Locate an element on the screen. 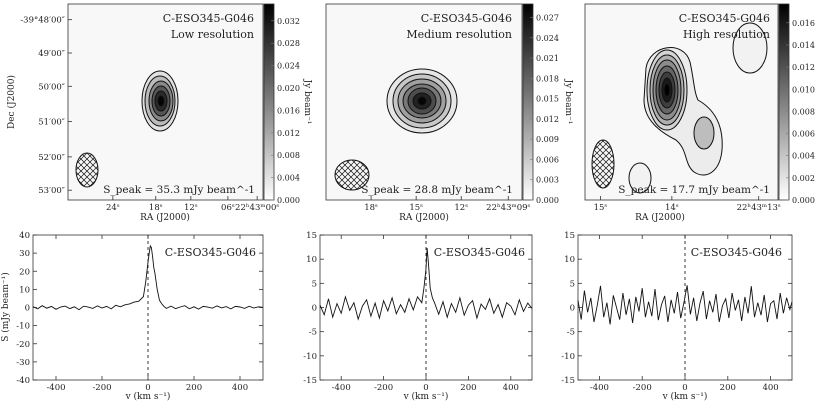 The width and height of the screenshot is (831, 403). y-tick-label: -5 is located at coordinates (313, 333).